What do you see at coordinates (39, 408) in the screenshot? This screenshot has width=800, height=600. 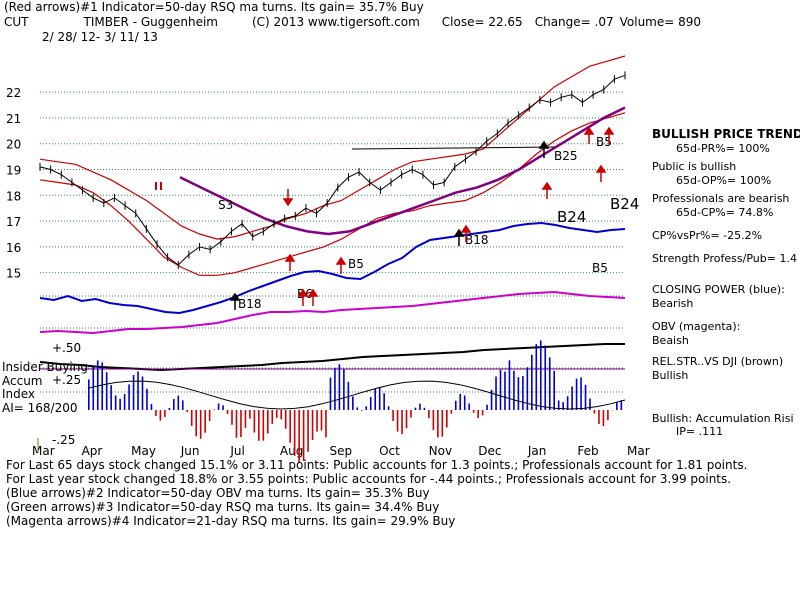 I see `ai-value: AI= 168/200` at bounding box center [39, 408].